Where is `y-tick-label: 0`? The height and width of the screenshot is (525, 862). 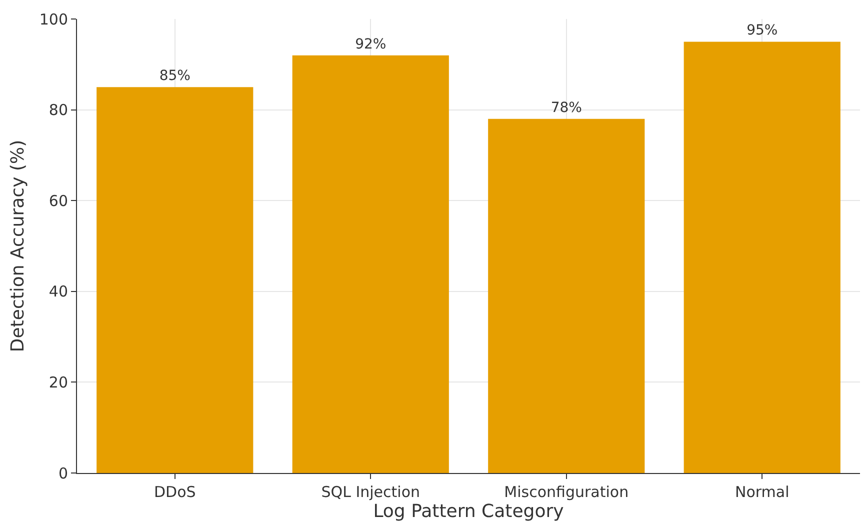 y-tick-label: 0 is located at coordinates (63, 473).